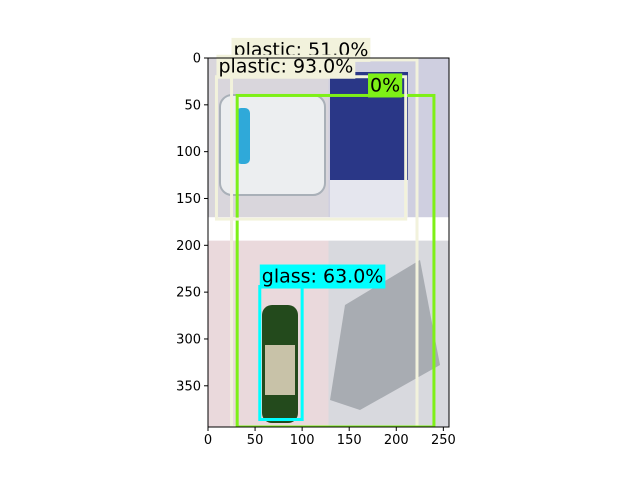 The height and width of the screenshot is (480, 640). Describe the element at coordinates (188, 293) in the screenshot. I see `y-tick-label: 250` at that location.